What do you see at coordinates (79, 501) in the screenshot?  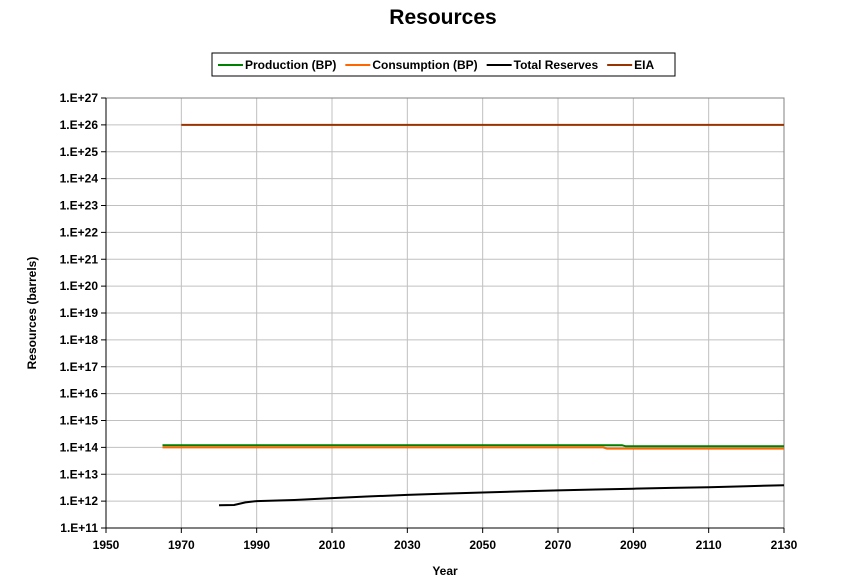 I see `y-tick-label: 1.E+12` at bounding box center [79, 501].